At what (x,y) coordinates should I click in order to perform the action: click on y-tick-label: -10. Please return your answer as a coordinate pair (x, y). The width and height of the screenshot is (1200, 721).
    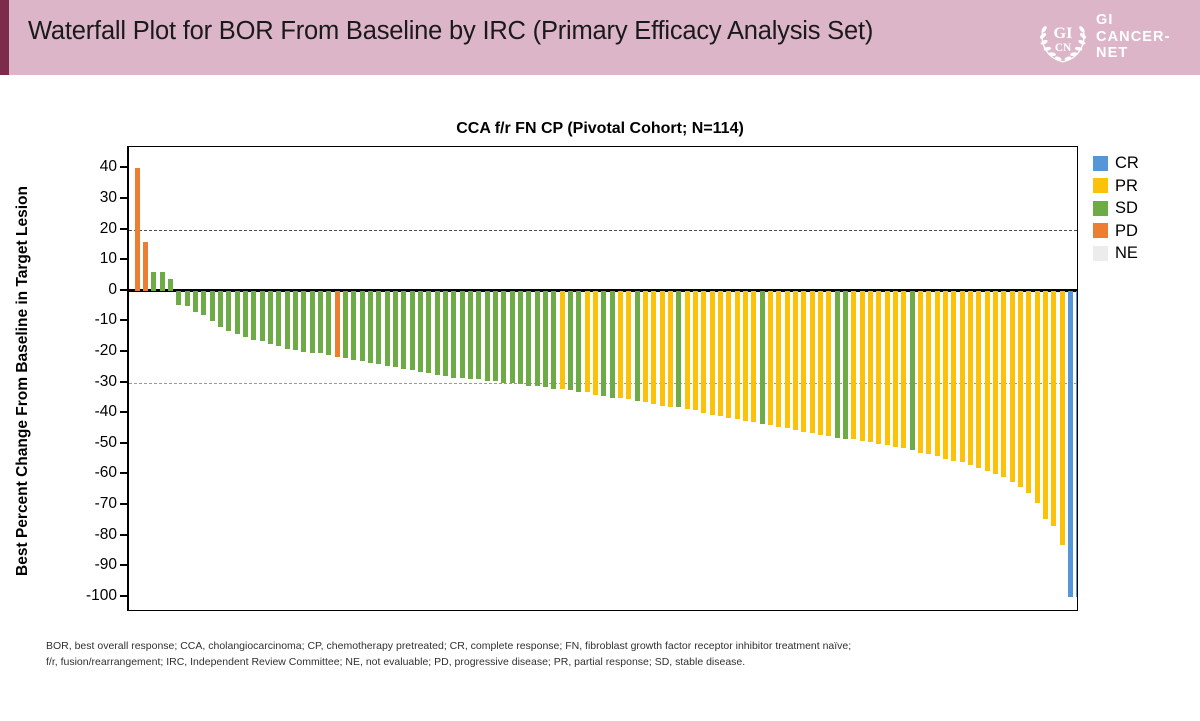
    Looking at the image, I should click on (105, 320).